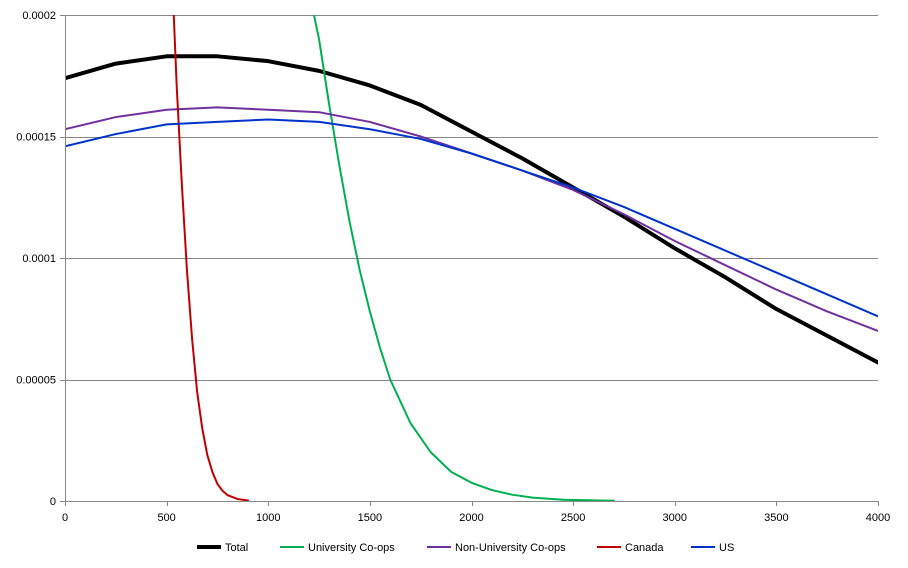  Describe the element at coordinates (878, 518) in the screenshot. I see `x-tick-label: 4000` at that location.